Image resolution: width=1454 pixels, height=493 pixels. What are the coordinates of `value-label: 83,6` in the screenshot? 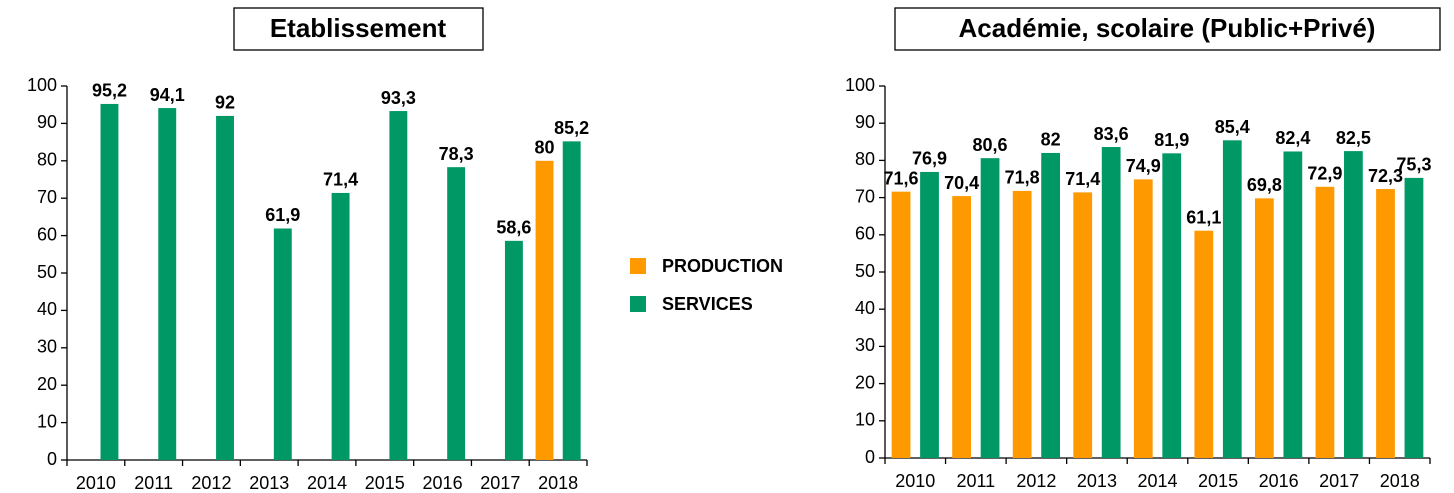 It's located at (1111, 134).